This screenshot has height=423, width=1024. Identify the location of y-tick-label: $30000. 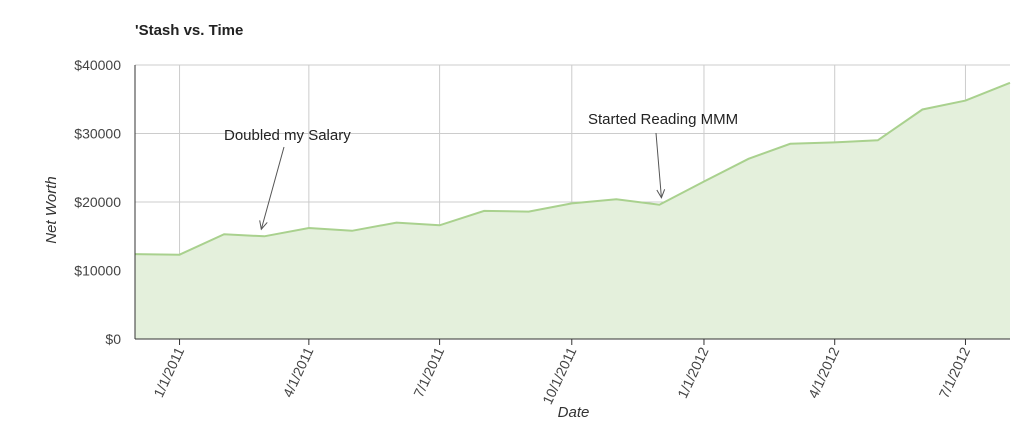
(97, 134).